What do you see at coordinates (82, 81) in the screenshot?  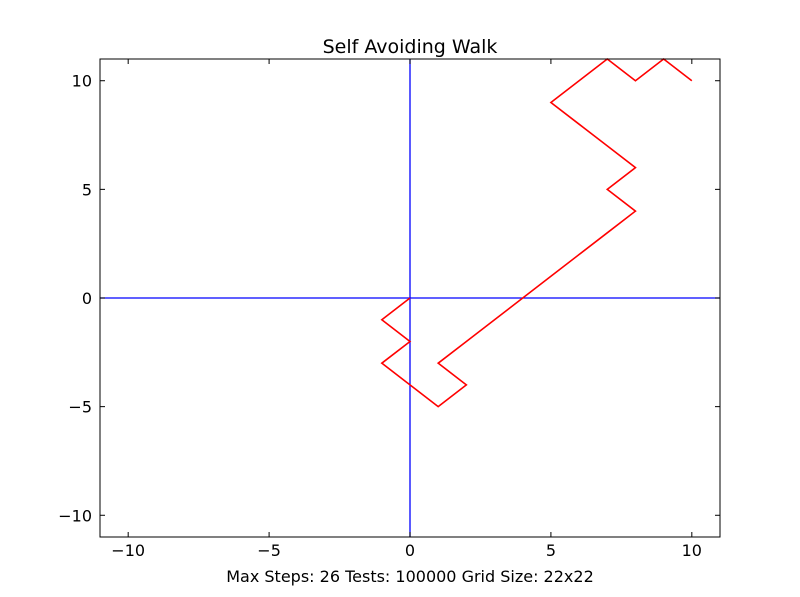 I see `y-tick-label: 10` at bounding box center [82, 81].